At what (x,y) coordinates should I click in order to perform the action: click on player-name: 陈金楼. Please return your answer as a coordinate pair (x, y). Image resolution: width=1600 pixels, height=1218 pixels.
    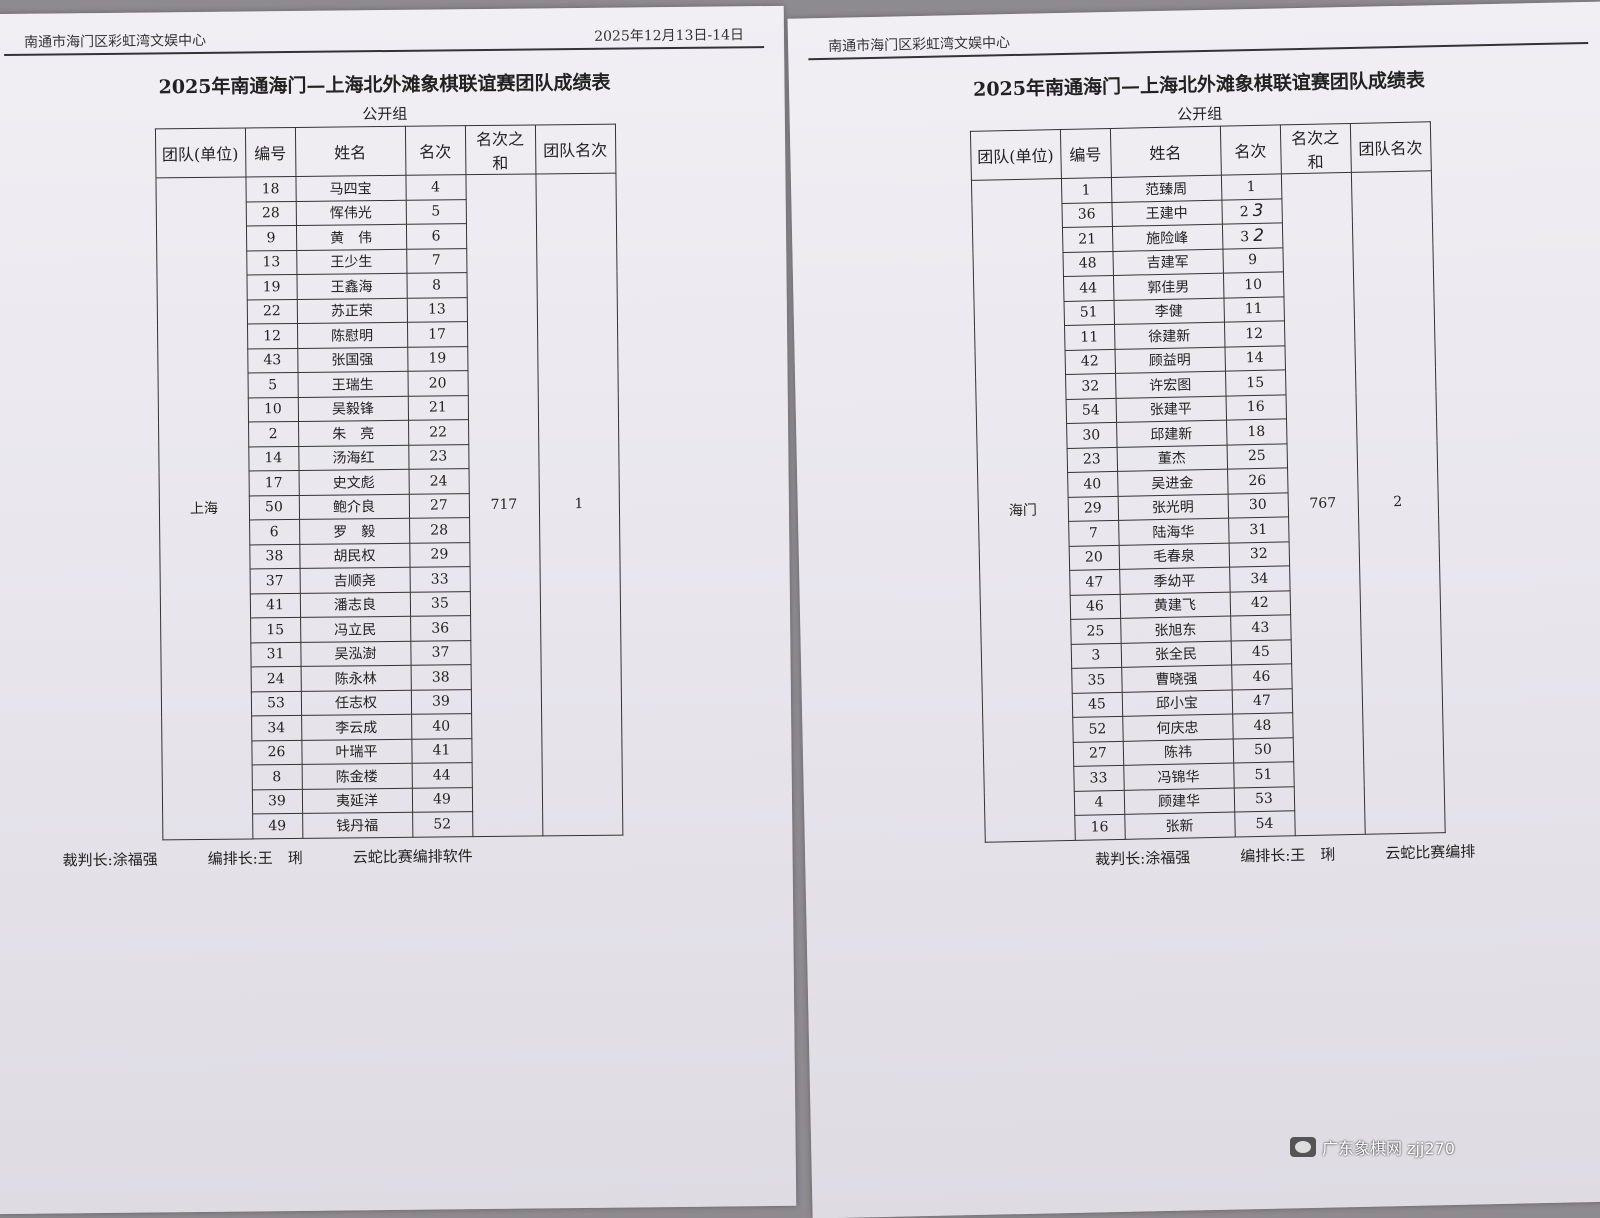
    Looking at the image, I should click on (356, 776).